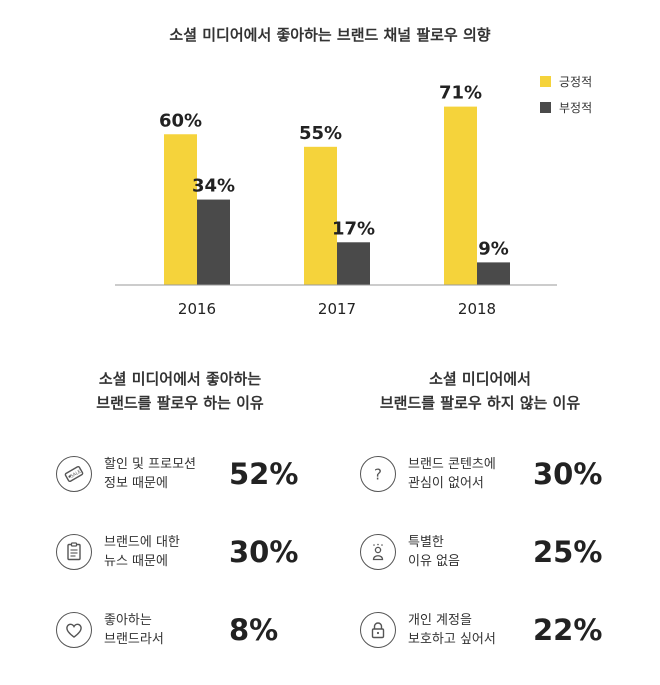  I want to click on x-tick-label-2017: 2017, so click(337, 309).